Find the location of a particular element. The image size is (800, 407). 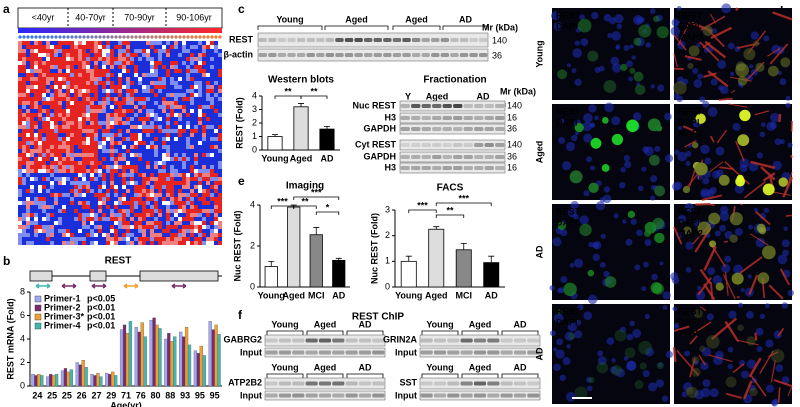

bar is located at coordinates (166, 362).